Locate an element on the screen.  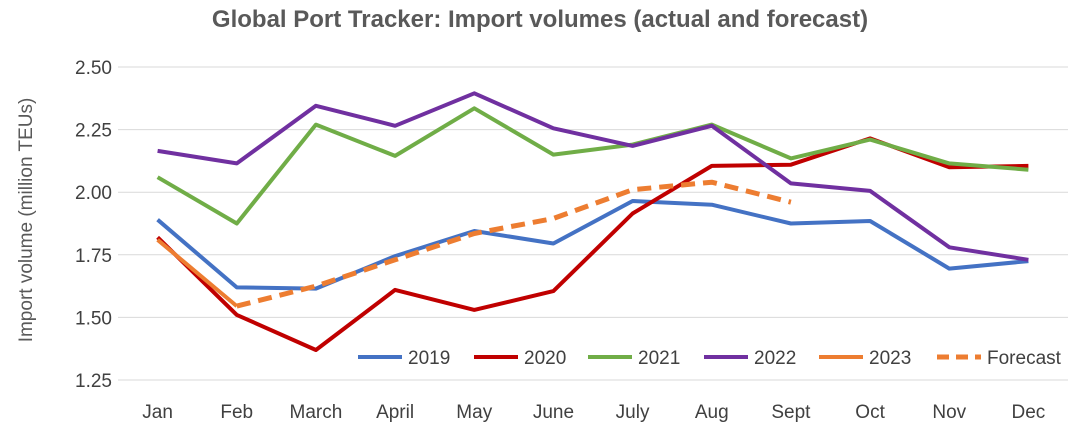
y-tick-label: 1.50 is located at coordinates (93, 318).